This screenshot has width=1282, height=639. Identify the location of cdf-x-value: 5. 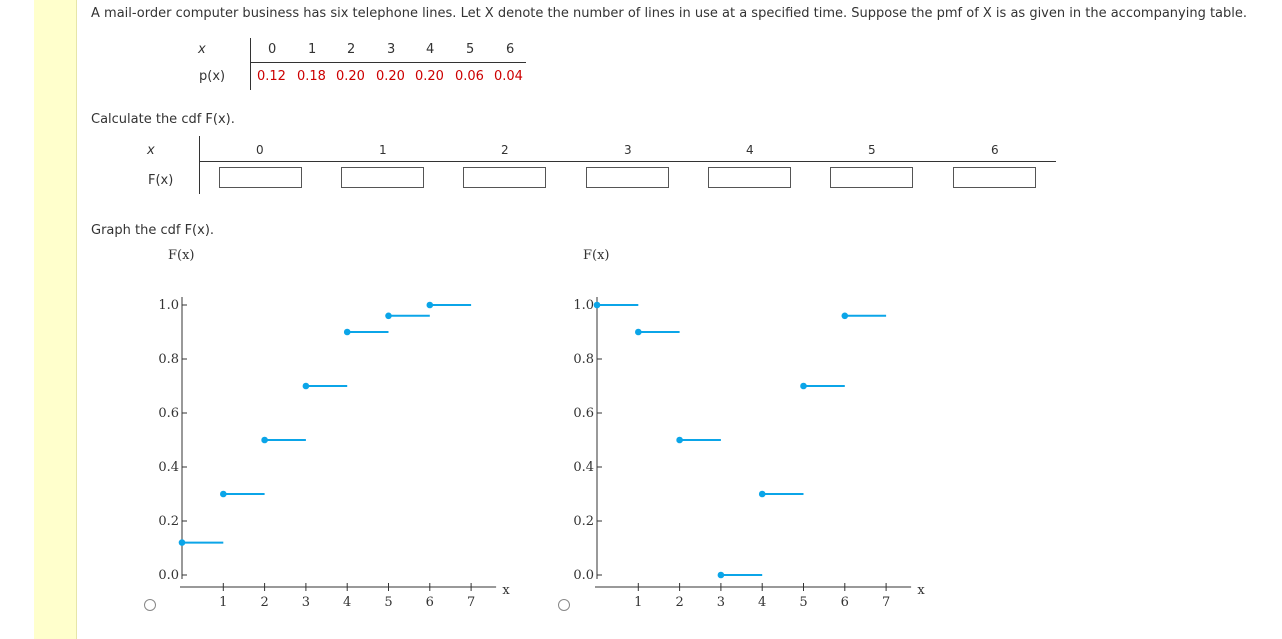
(872, 150).